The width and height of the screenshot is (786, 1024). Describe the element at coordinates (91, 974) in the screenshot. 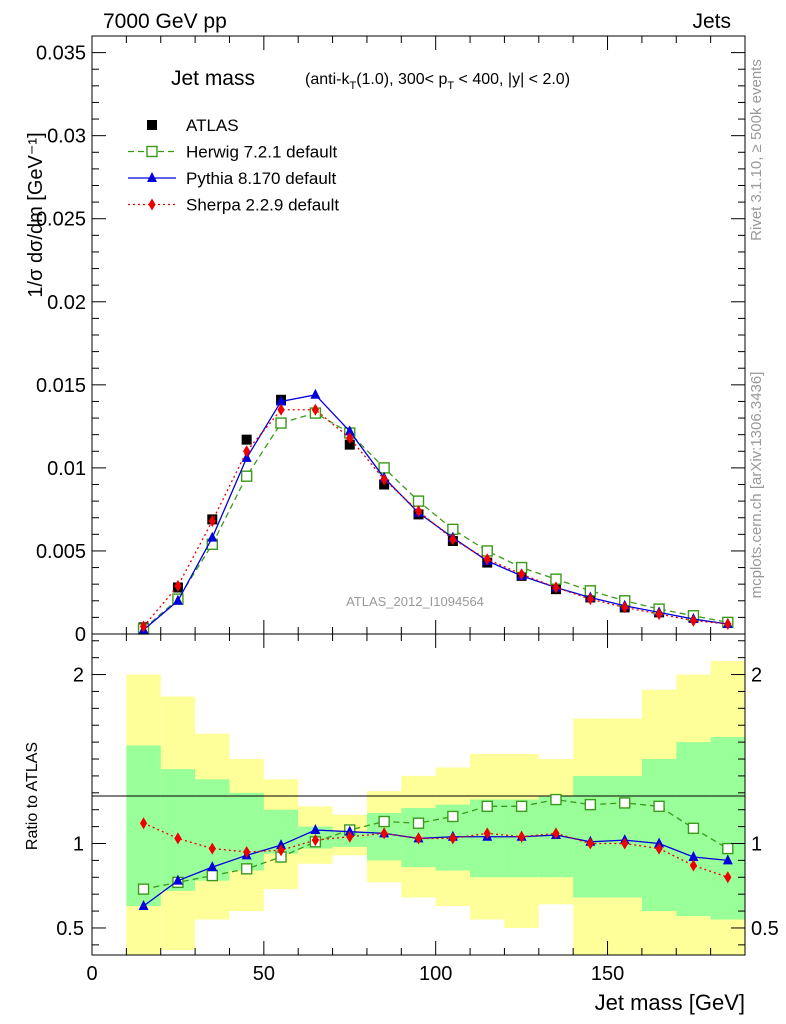

I see `xtick-label: 0` at that location.